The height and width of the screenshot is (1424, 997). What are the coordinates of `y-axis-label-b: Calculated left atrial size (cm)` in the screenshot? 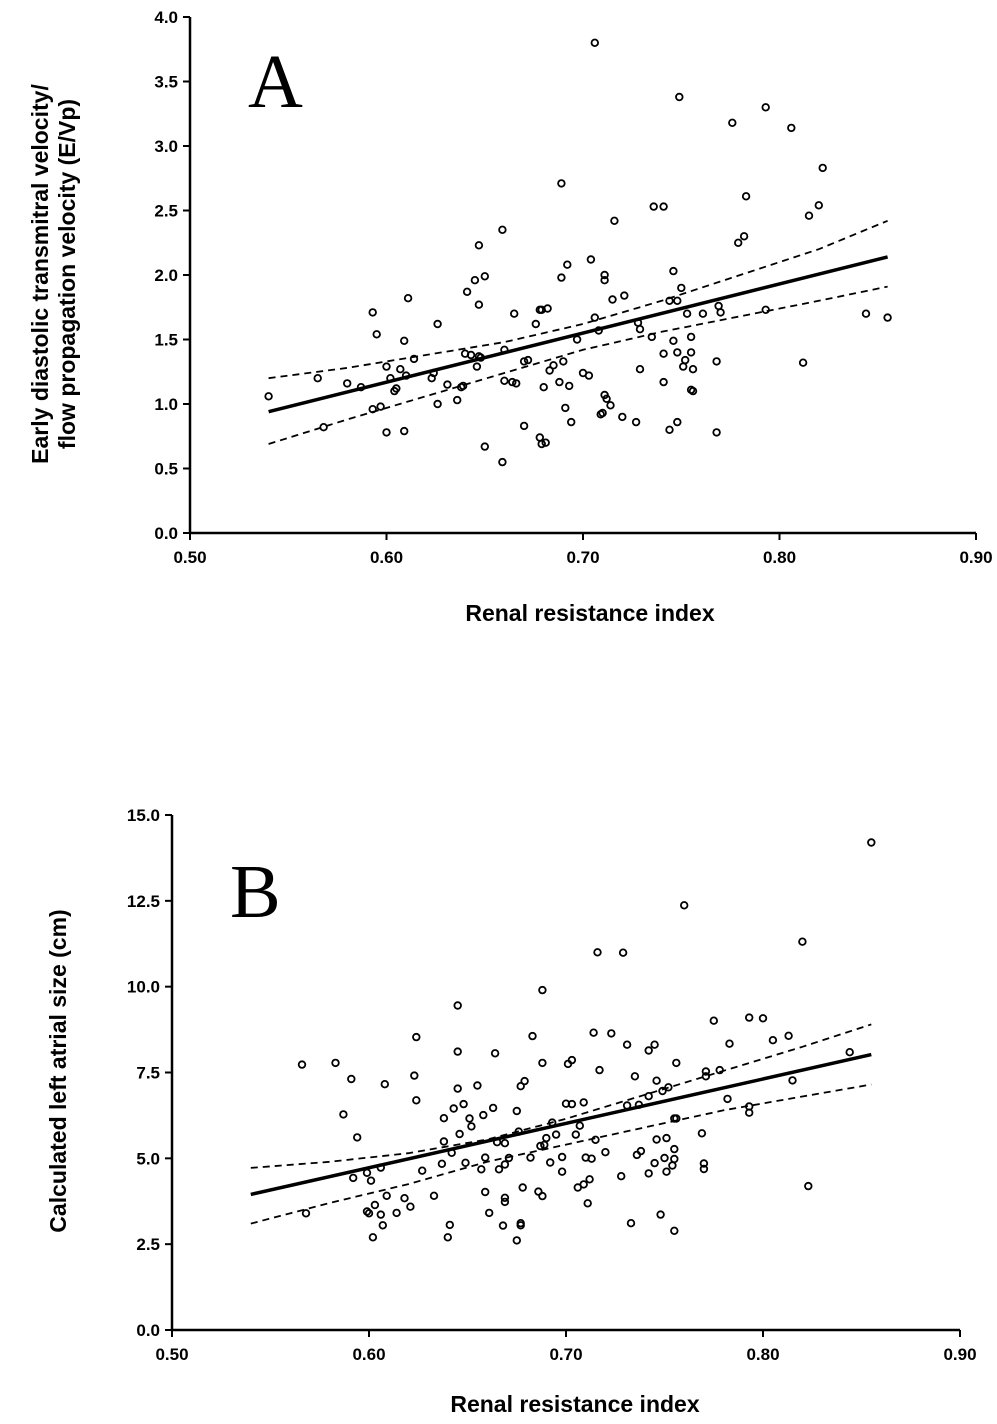 It's located at (58, 1070).